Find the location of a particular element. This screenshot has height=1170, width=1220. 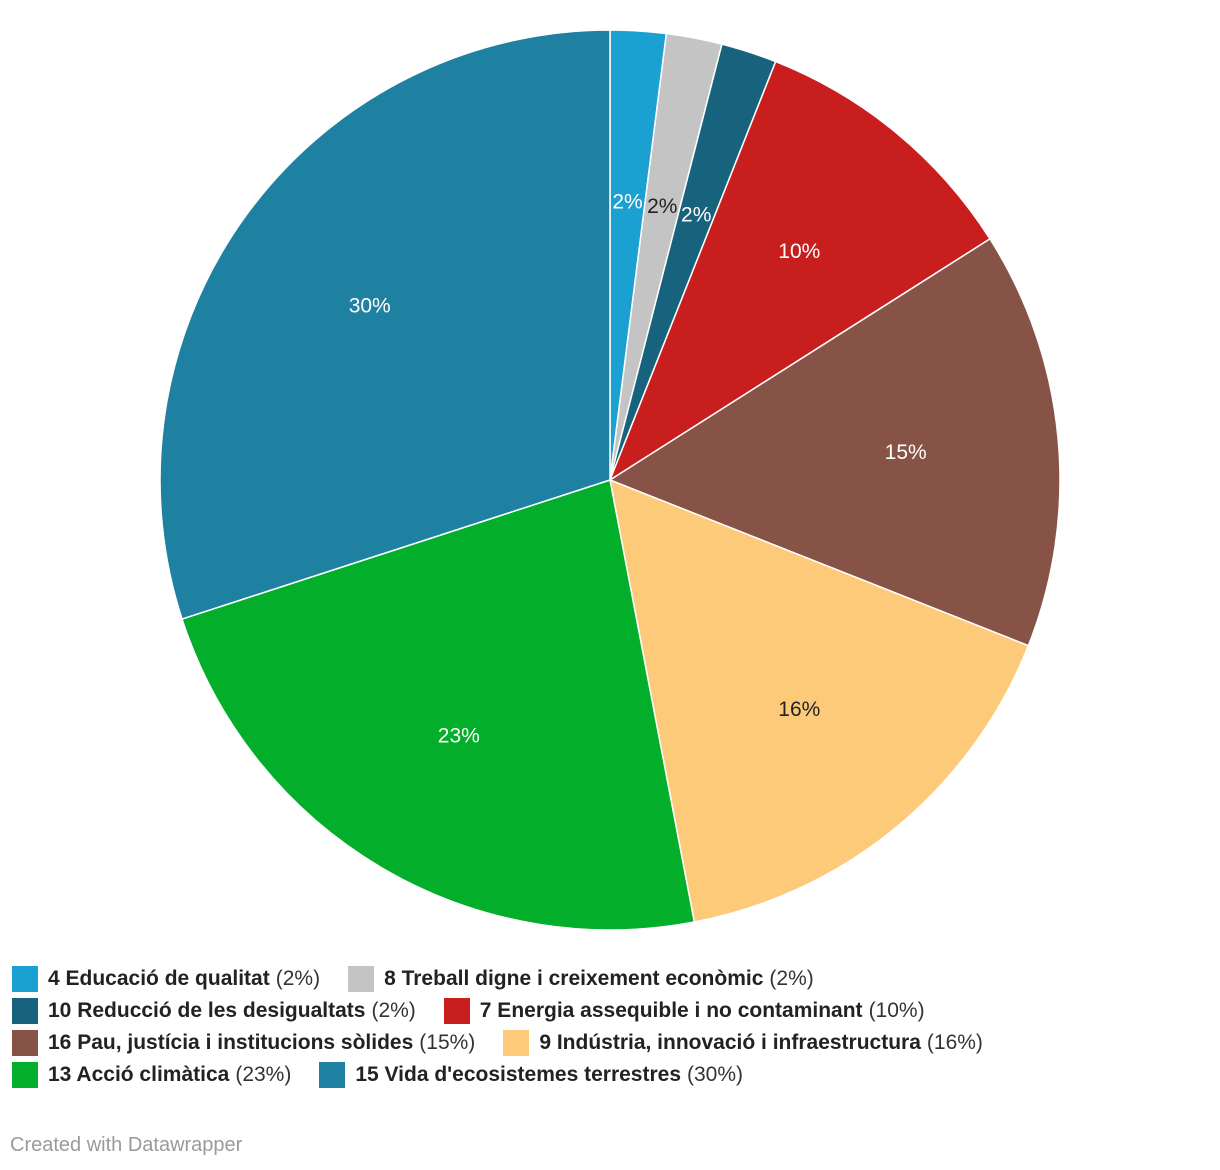

legend-label: 13 Acció climàtica is located at coordinates (139, 1074).